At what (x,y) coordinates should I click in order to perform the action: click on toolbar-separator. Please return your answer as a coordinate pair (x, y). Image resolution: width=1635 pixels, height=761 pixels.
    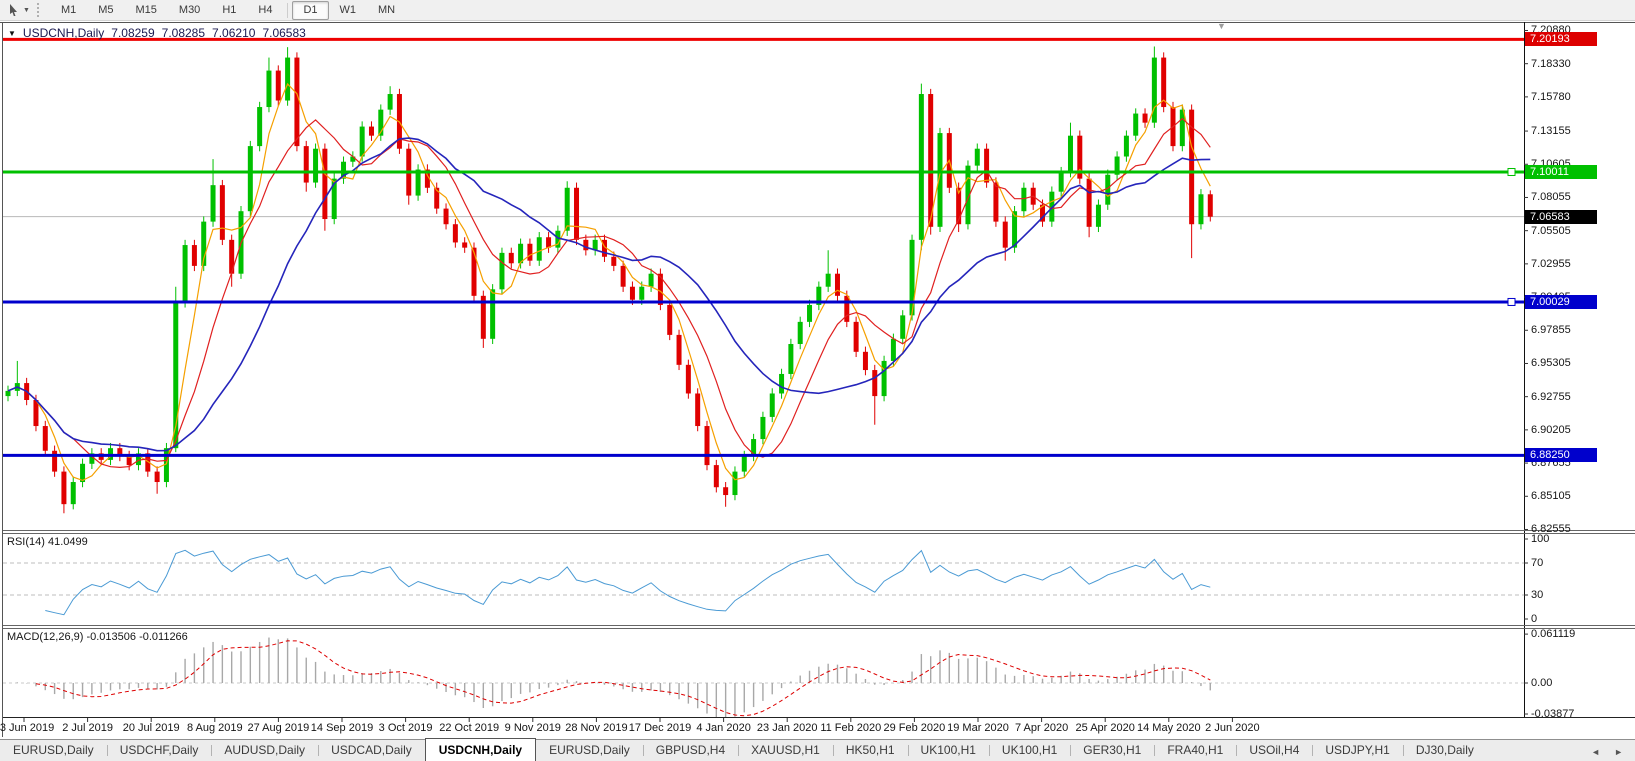
    Looking at the image, I should click on (288, 10).